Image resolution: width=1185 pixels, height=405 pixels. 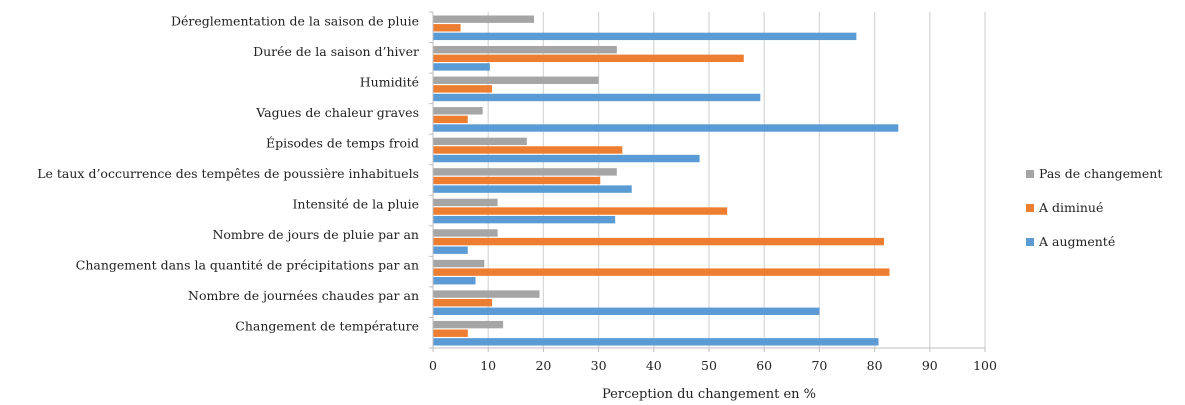 What do you see at coordinates (1076, 241) in the screenshot?
I see `legend-label: A augmenté` at bounding box center [1076, 241].